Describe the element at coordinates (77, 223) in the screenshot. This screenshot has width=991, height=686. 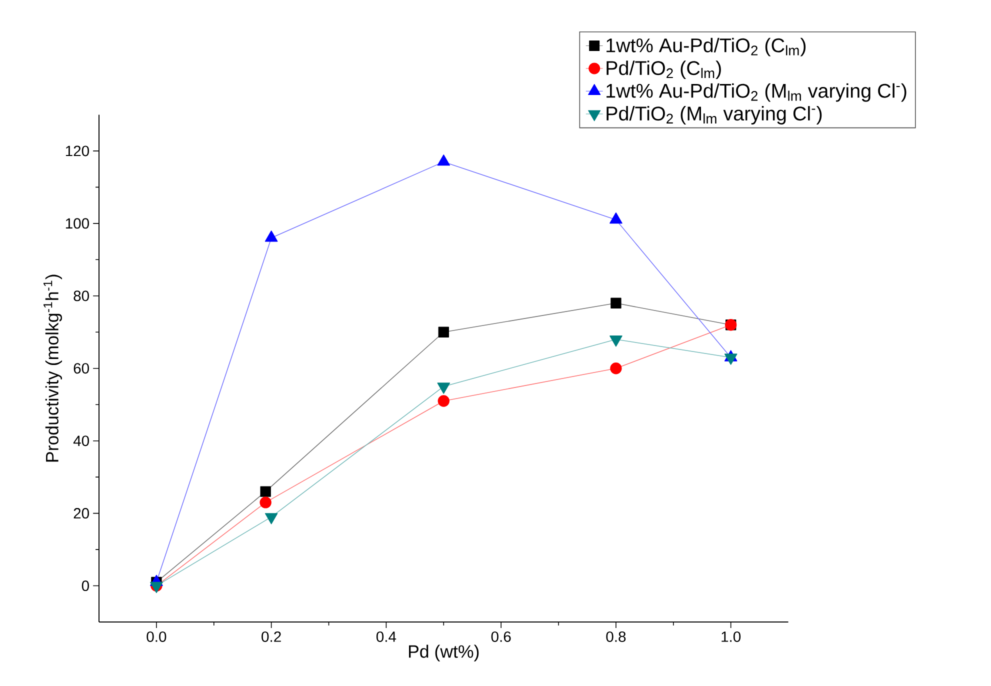
I see `y-tick-label: 100` at that location.